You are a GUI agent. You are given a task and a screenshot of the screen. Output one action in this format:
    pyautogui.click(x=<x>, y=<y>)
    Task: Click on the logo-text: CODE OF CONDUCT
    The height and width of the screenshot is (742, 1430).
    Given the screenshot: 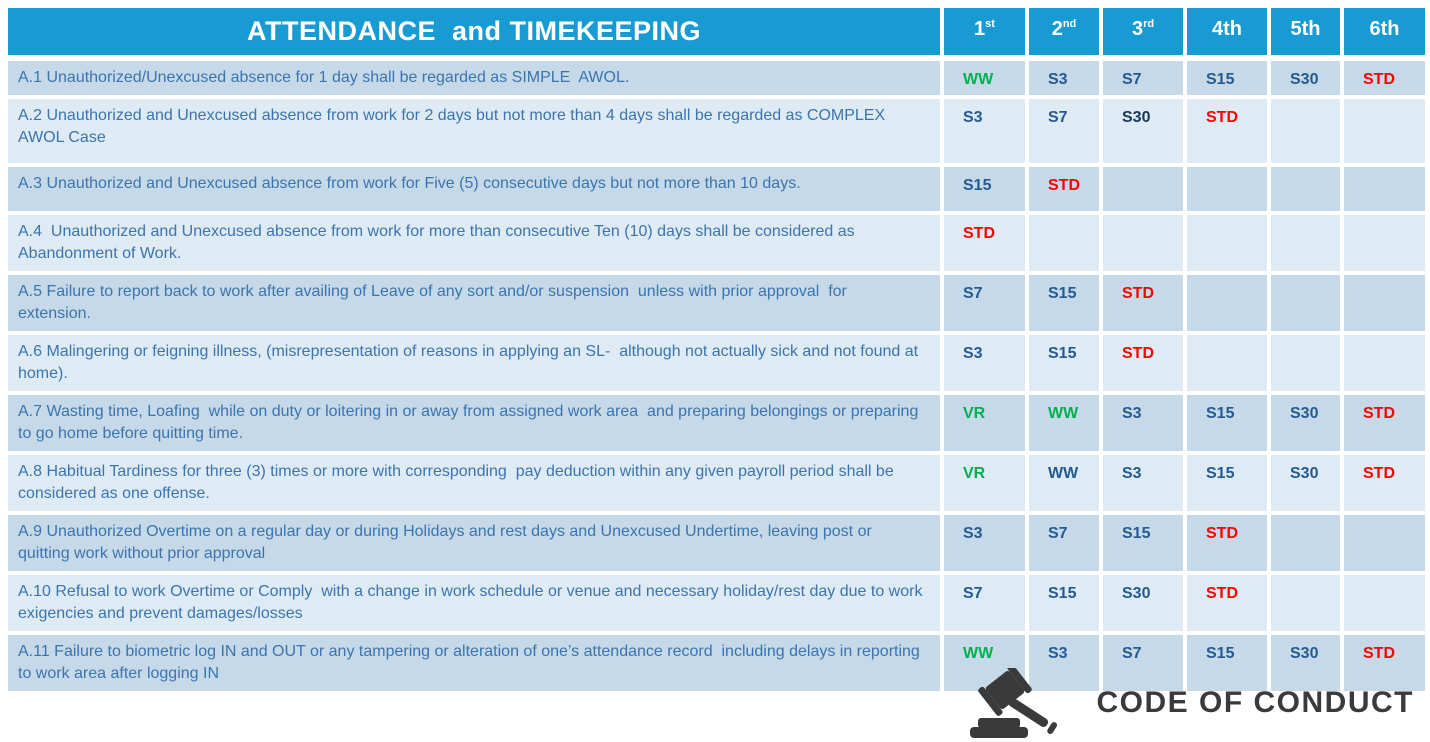 What is the action you would take?
    pyautogui.click(x=1255, y=702)
    